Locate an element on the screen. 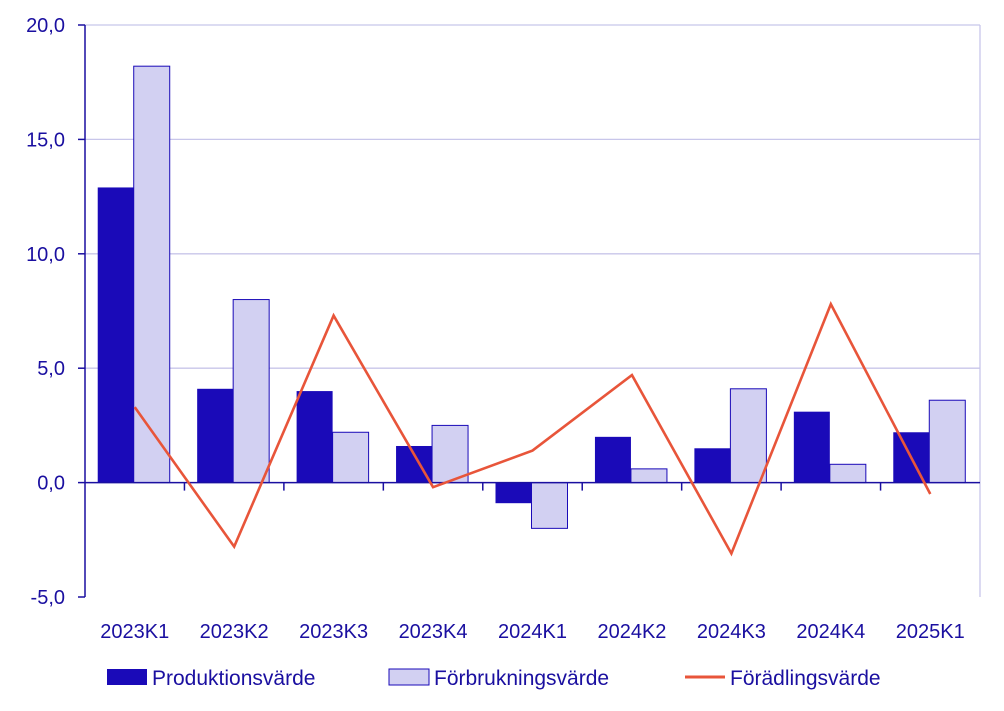 The width and height of the screenshot is (1004, 711). x-tick-label: 2023K3 is located at coordinates (333, 632).